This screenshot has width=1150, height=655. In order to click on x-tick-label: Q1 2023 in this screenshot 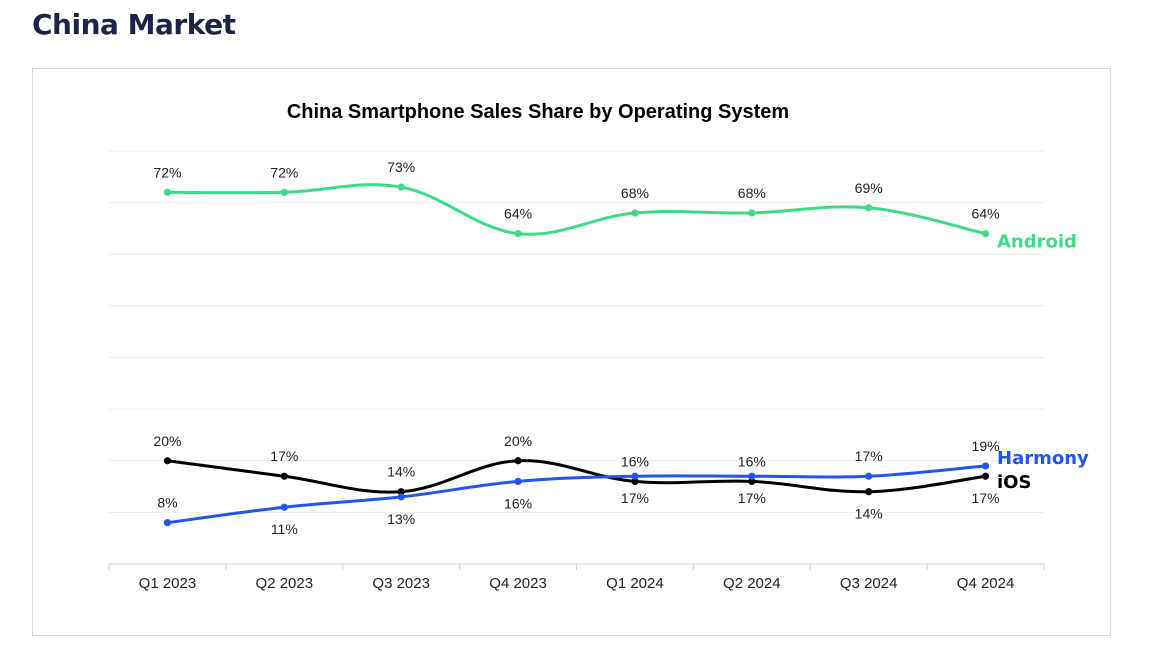, I will do `click(168, 583)`.